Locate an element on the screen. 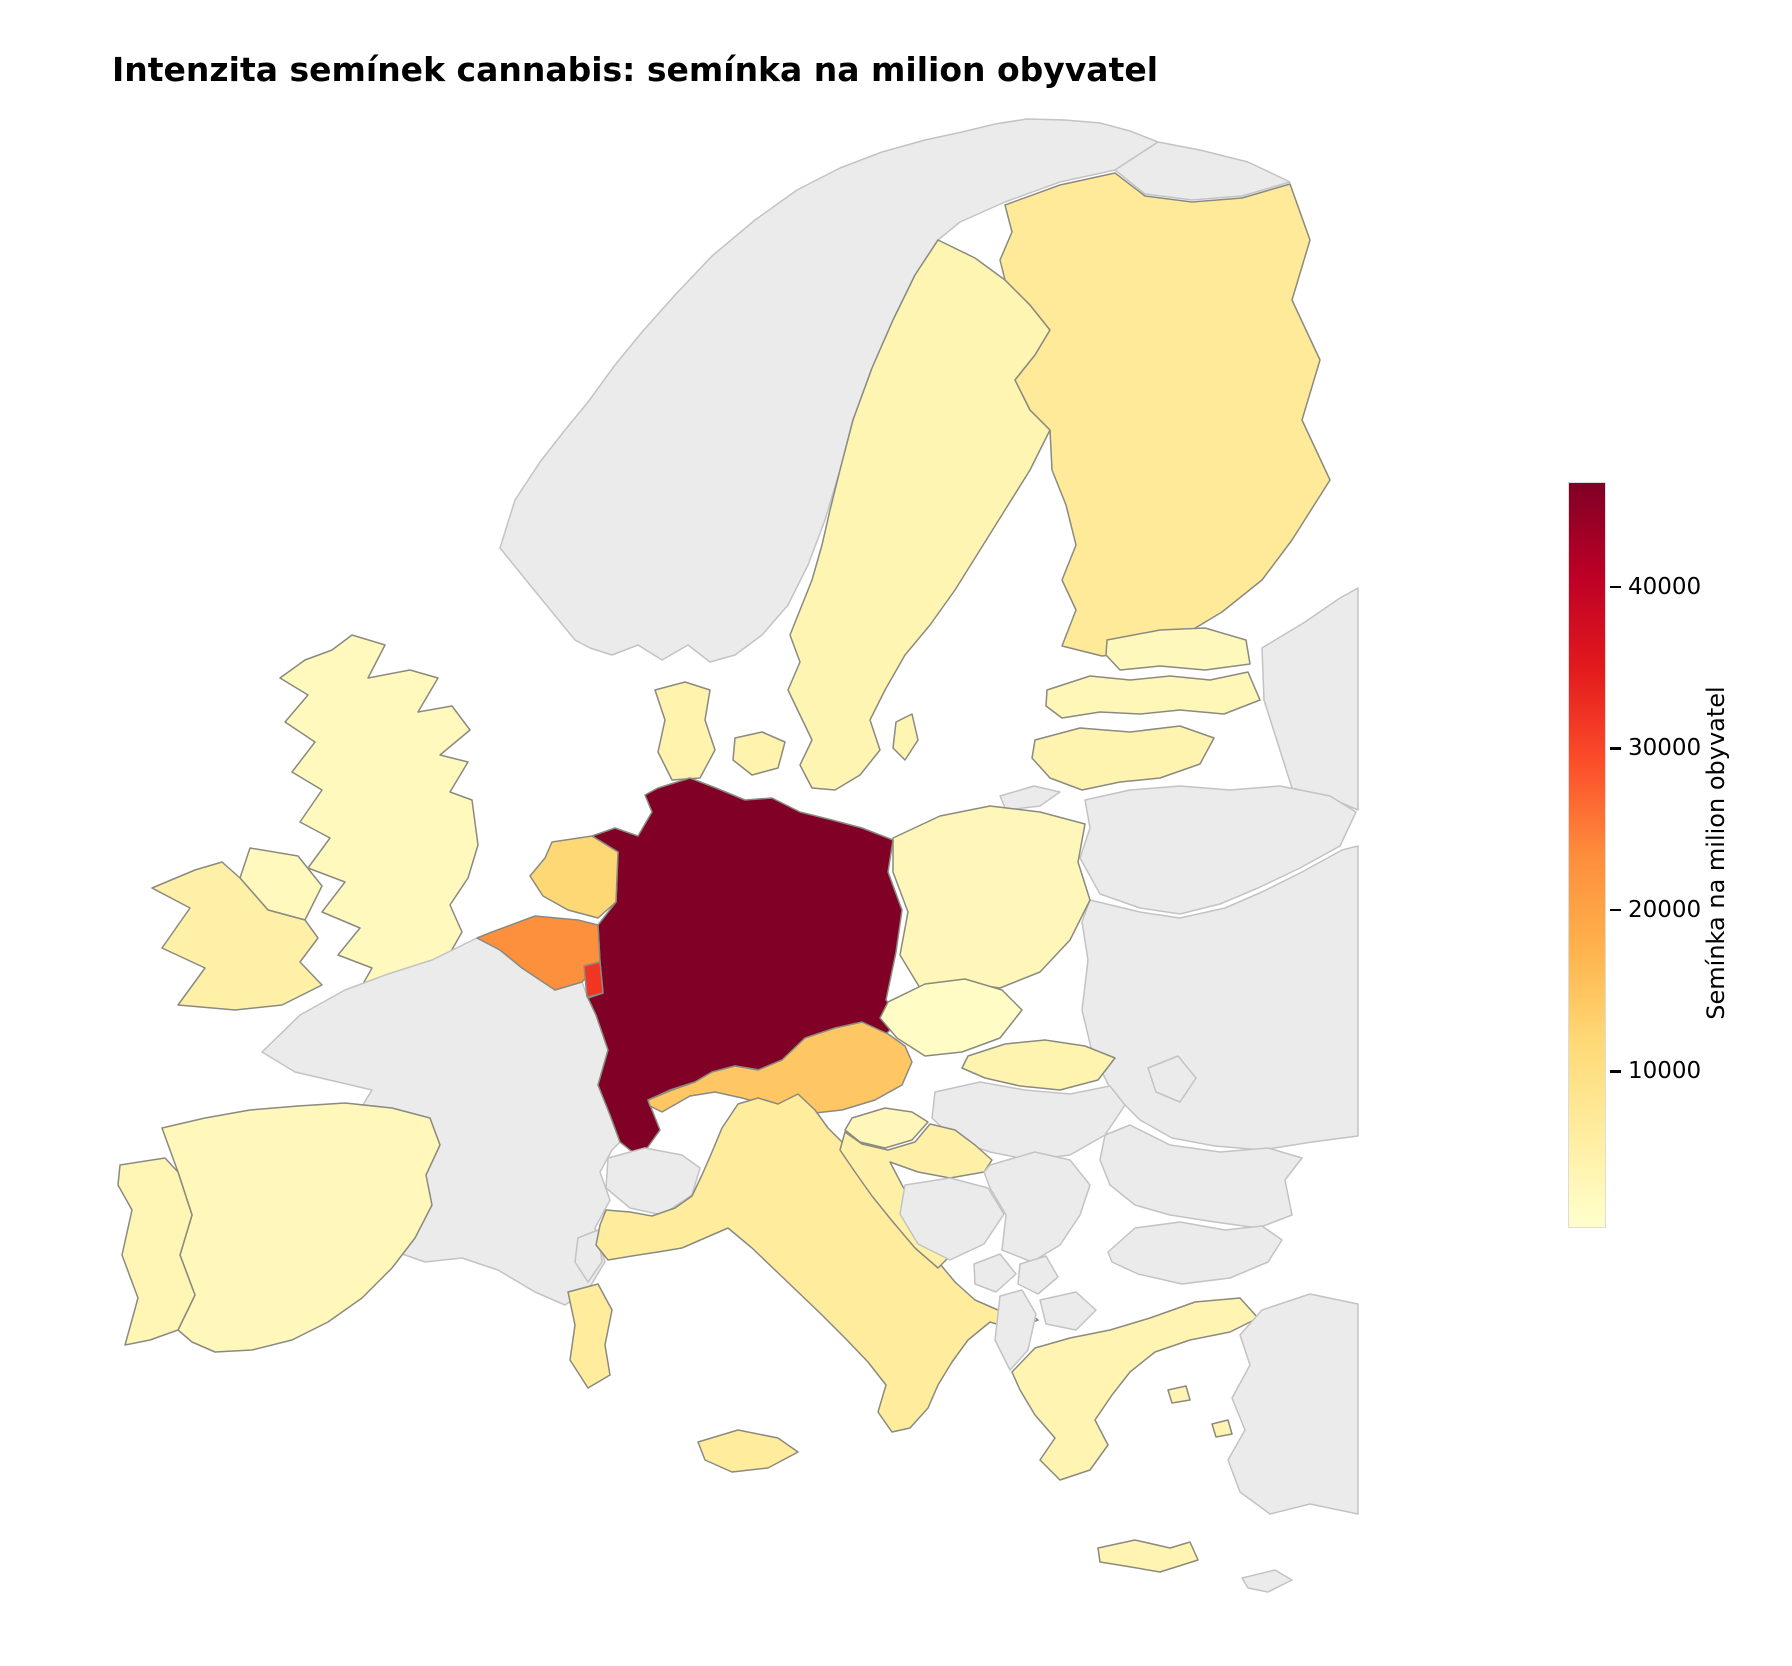 The width and height of the screenshot is (1792, 1666). island-corsica is located at coordinates (588, 1256).